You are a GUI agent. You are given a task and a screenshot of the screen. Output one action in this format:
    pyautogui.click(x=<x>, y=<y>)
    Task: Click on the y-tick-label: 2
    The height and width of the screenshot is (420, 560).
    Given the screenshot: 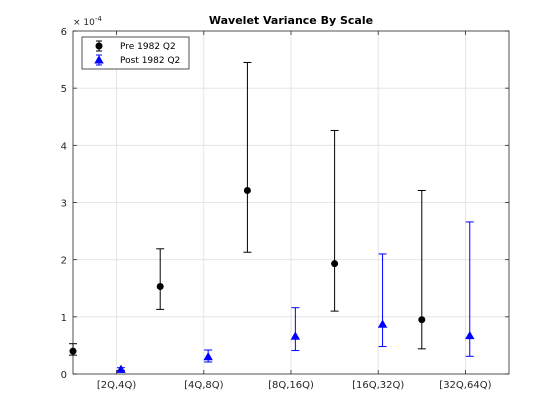 What is the action you would take?
    pyautogui.click(x=64, y=261)
    